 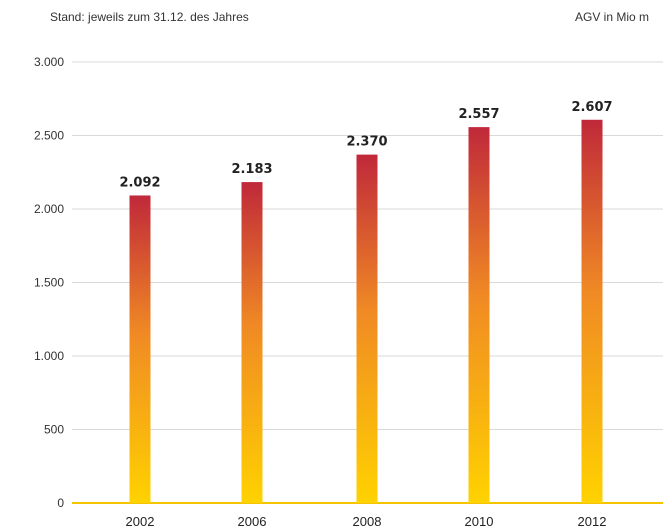 What do you see at coordinates (592, 521) in the screenshot?
I see `x-tick-label-2012: 2012` at bounding box center [592, 521].